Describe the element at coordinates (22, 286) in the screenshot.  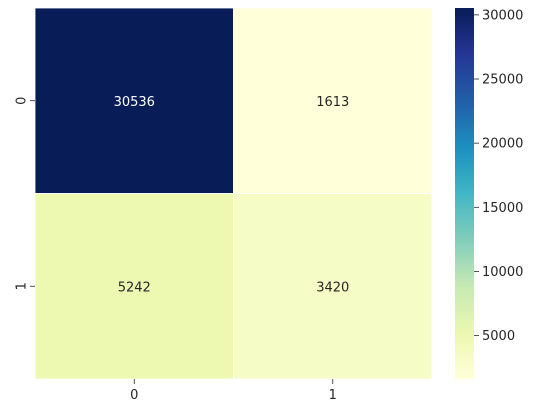
I see `y-tick-label-1: 1` at that location.